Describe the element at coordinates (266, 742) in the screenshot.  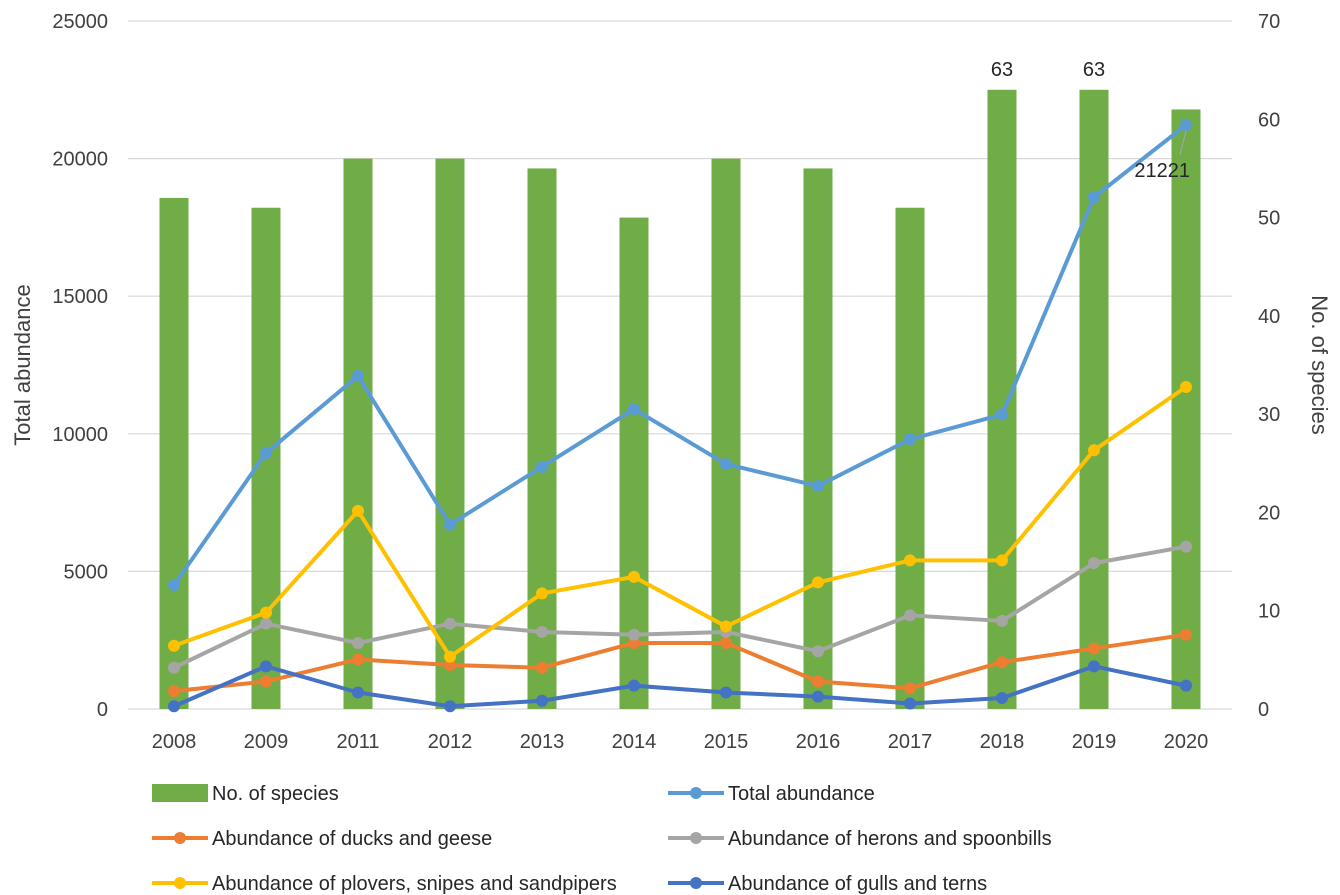
I see `x-tick-label: 2009` at that location.